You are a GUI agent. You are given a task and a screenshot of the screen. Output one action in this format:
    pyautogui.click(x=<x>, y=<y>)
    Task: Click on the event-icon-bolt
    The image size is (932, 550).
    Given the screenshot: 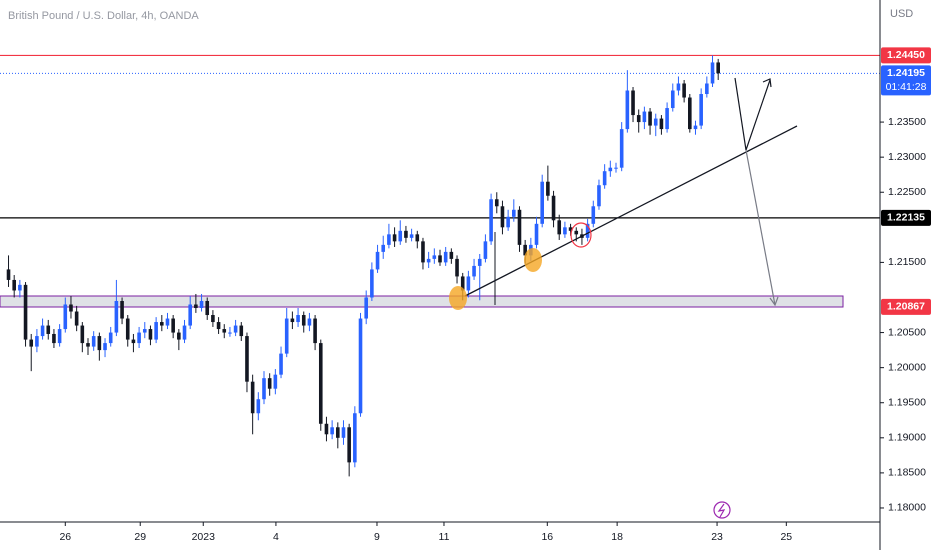 What is the action you would take?
    pyautogui.click(x=721, y=510)
    